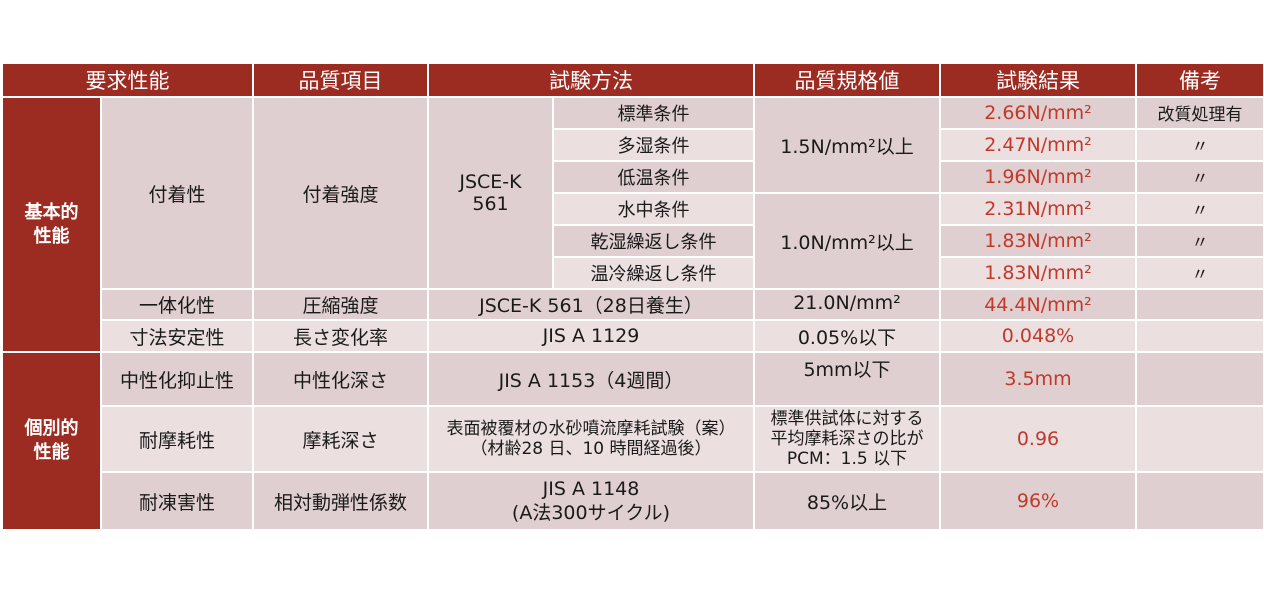  What do you see at coordinates (177, 336) in the screenshot?
I see `requirement-dimensional: 寸法安定性` at bounding box center [177, 336].